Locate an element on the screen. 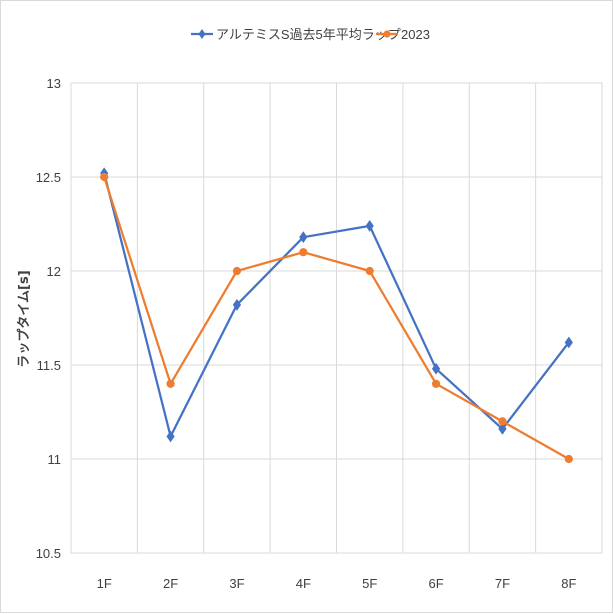 The image size is (613, 614). x-tick-label: 6F is located at coordinates (435, 583).